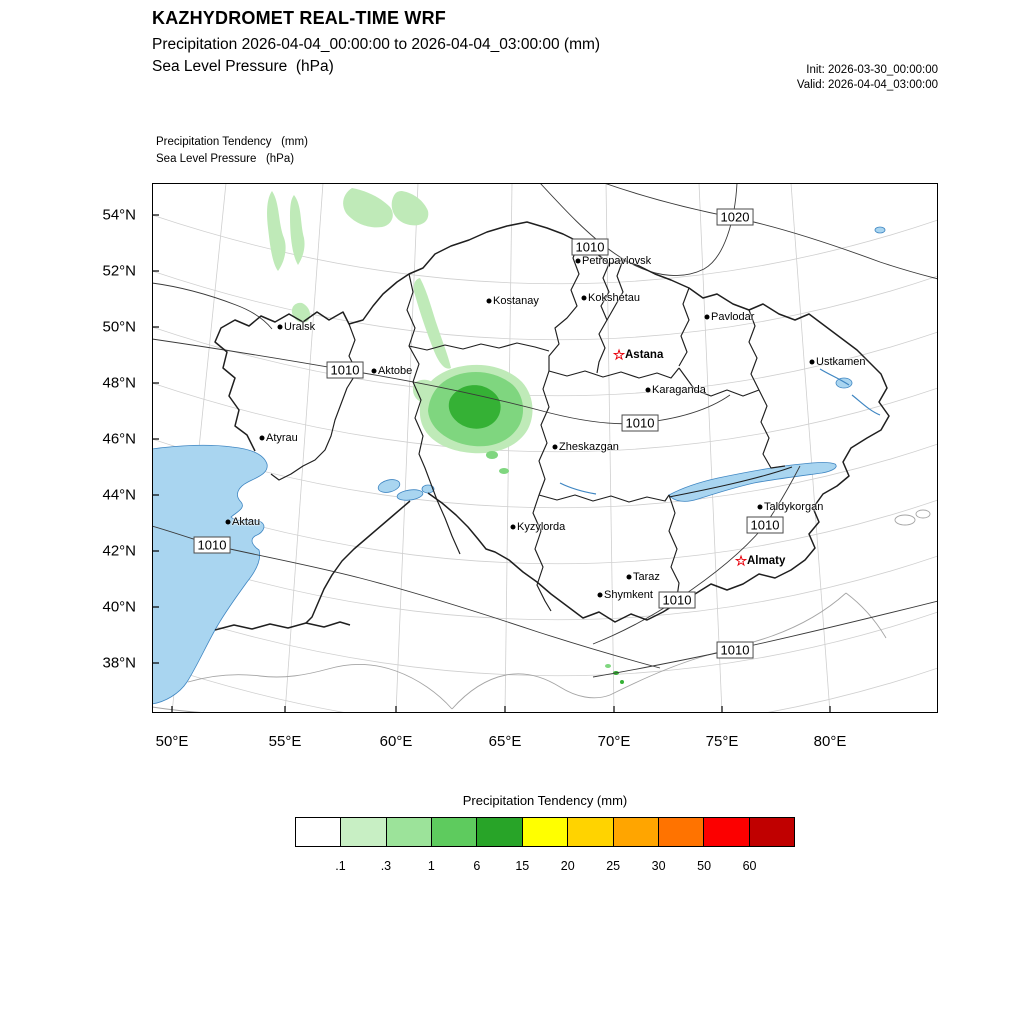 This screenshot has height=1024, width=1024. I want to click on city-label: Kostanay, so click(516, 301).